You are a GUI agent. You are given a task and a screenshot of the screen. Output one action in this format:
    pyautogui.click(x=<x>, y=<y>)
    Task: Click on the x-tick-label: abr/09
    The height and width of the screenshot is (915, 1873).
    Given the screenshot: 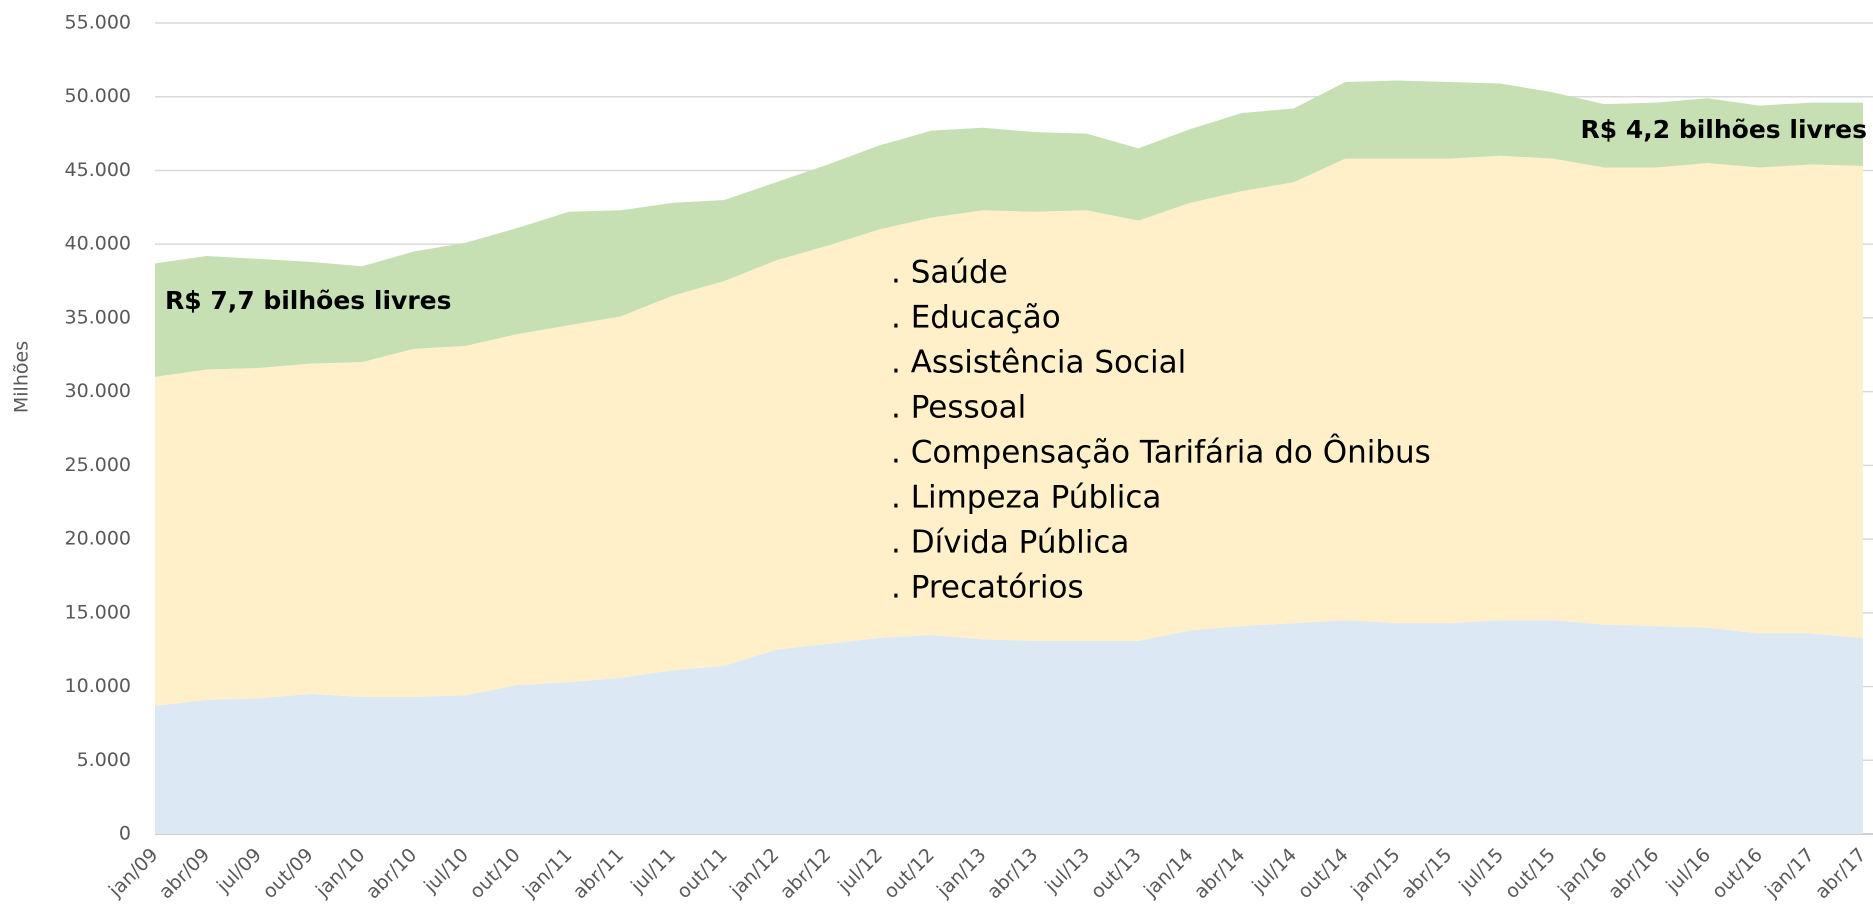 What is the action you would take?
    pyautogui.click(x=184, y=873)
    